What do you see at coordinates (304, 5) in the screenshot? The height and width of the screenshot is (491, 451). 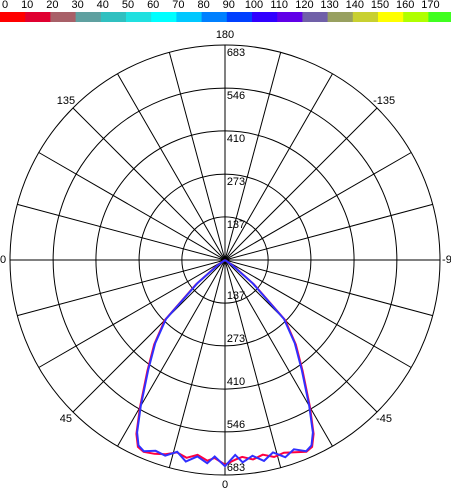 I see `colorbar-label: 120` at bounding box center [304, 5].